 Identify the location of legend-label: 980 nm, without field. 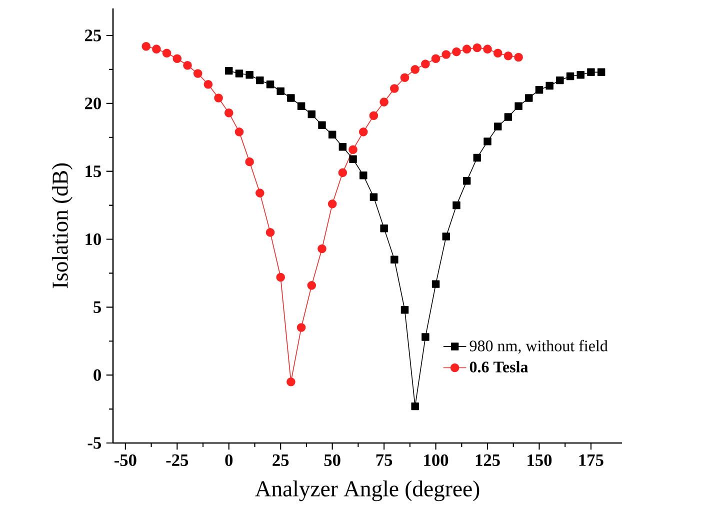
(539, 347).